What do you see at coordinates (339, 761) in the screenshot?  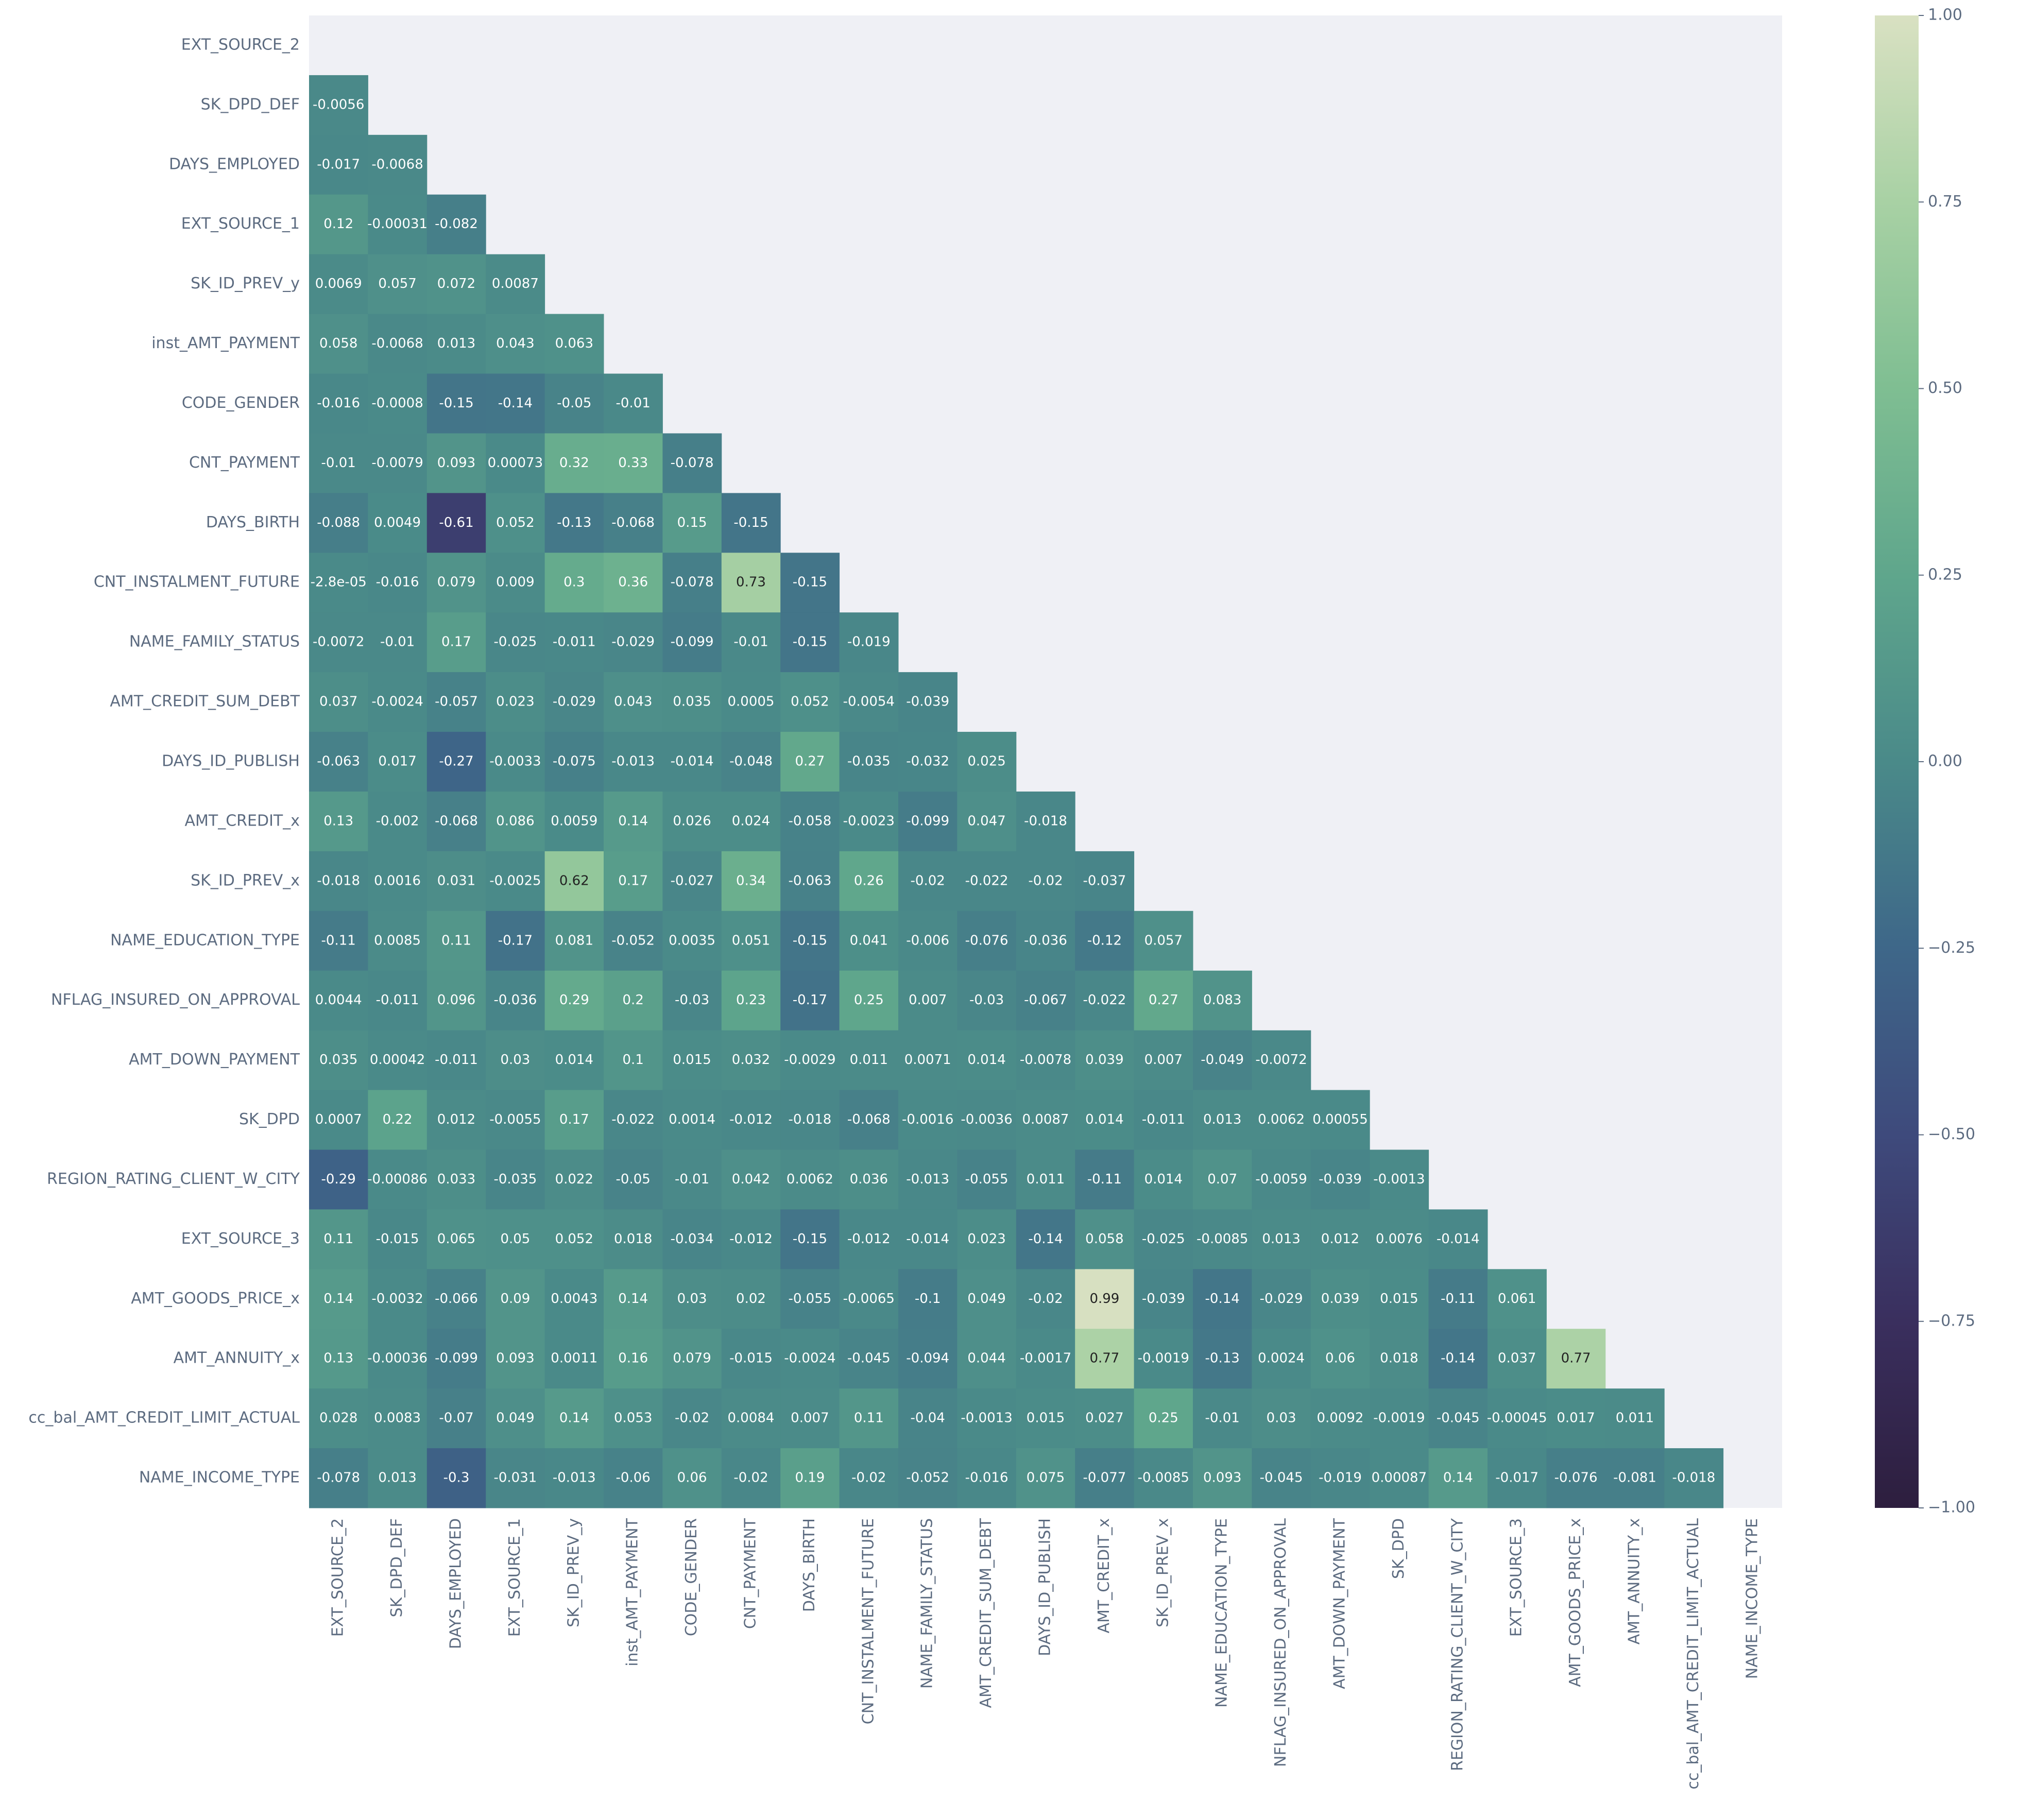 I see `cell-label: -0.063` at bounding box center [339, 761].